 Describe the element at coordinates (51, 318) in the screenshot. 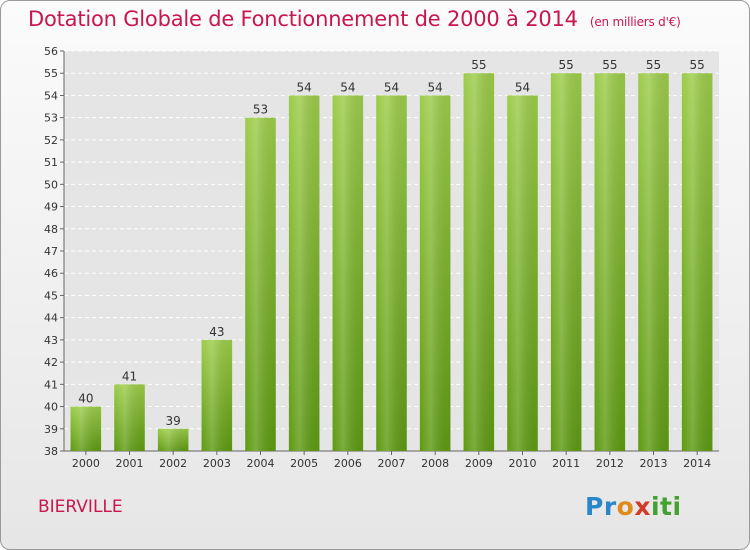

I see `y-tick-label: 44` at that location.